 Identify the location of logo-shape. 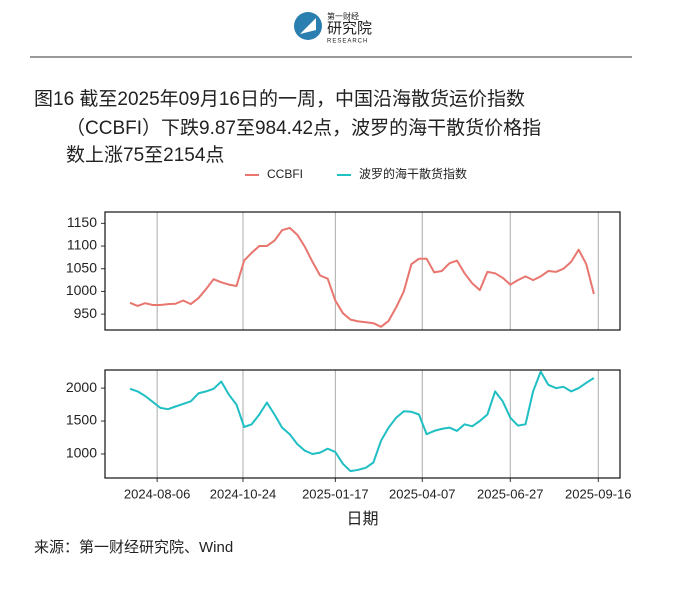
(308, 26).